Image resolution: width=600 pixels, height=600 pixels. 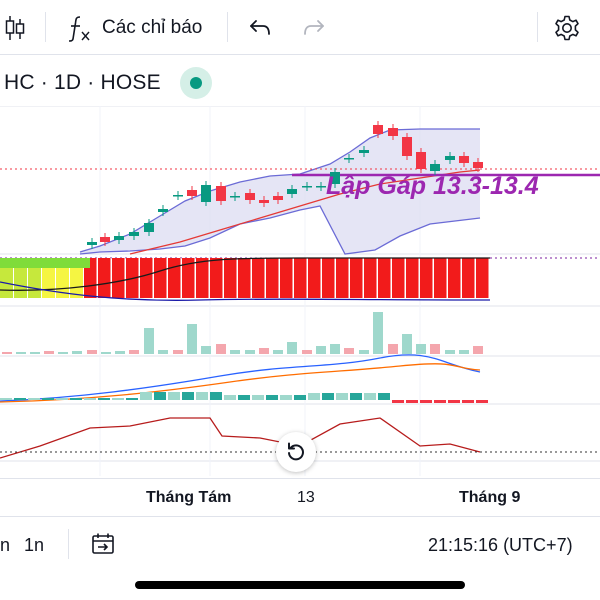 I want to click on undo-button, so click(x=260, y=27).